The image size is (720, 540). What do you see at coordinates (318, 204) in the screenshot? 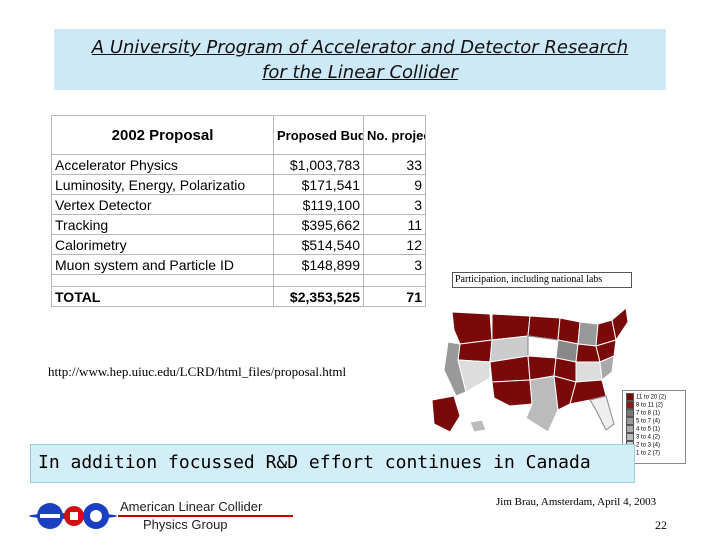
I see `row-budget: $119,100` at bounding box center [318, 204].